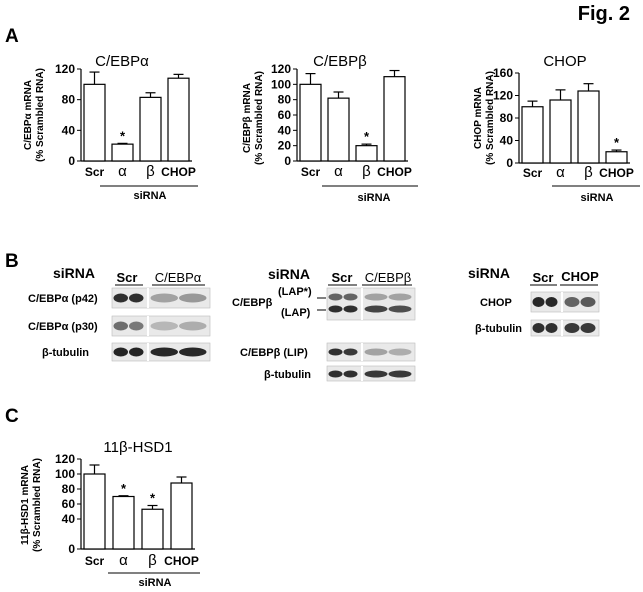  What do you see at coordinates (63, 327) in the screenshot?
I see `row-label-p30: C/EBPα (p30)` at bounding box center [63, 327].